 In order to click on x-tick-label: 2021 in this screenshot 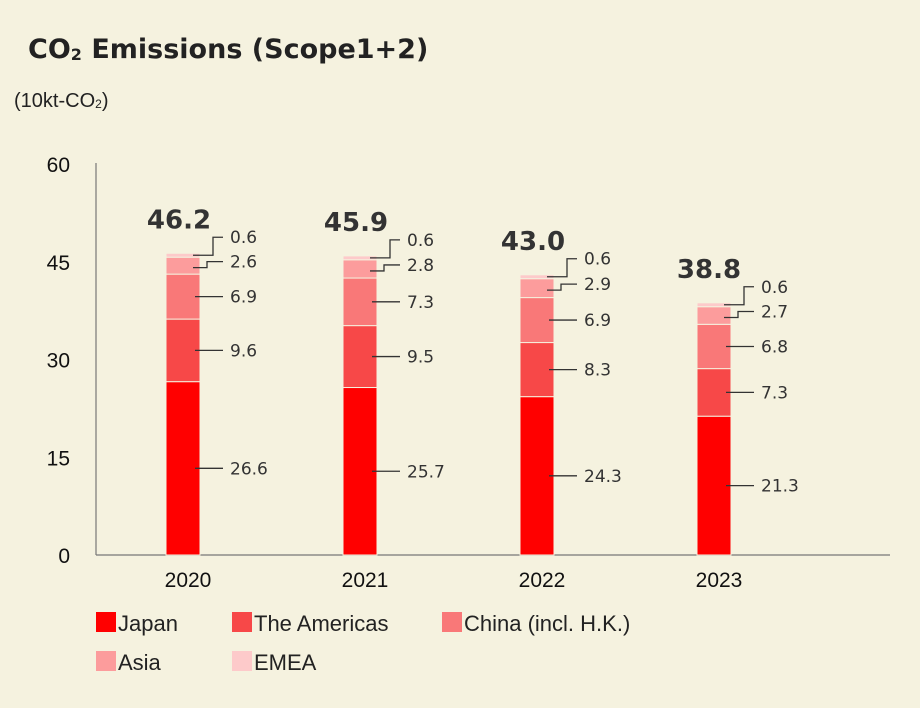, I will do `click(365, 580)`.